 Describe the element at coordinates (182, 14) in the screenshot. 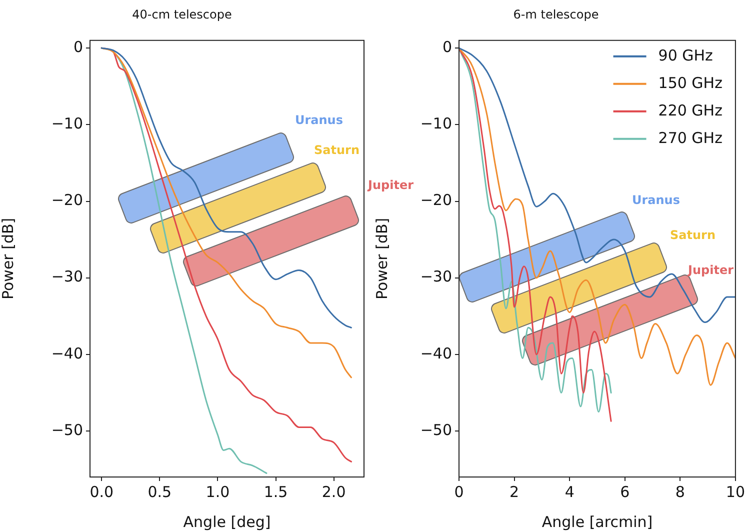

I see `chart-title: 40-cm telescope` at that location.